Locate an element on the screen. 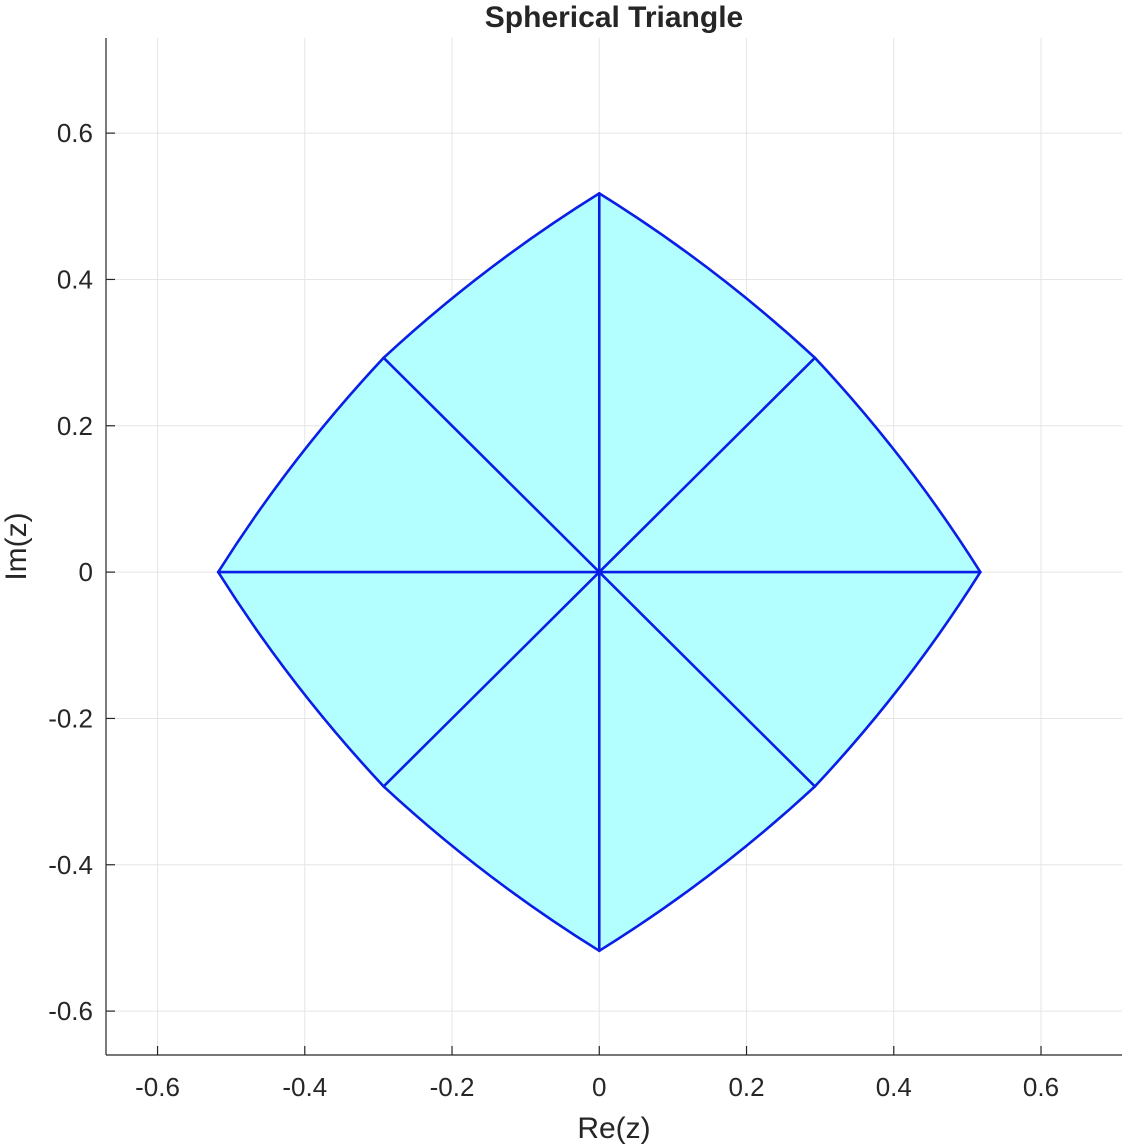 The width and height of the screenshot is (1126, 1145). x-tick-label: -0.6 is located at coordinates (157, 1087).